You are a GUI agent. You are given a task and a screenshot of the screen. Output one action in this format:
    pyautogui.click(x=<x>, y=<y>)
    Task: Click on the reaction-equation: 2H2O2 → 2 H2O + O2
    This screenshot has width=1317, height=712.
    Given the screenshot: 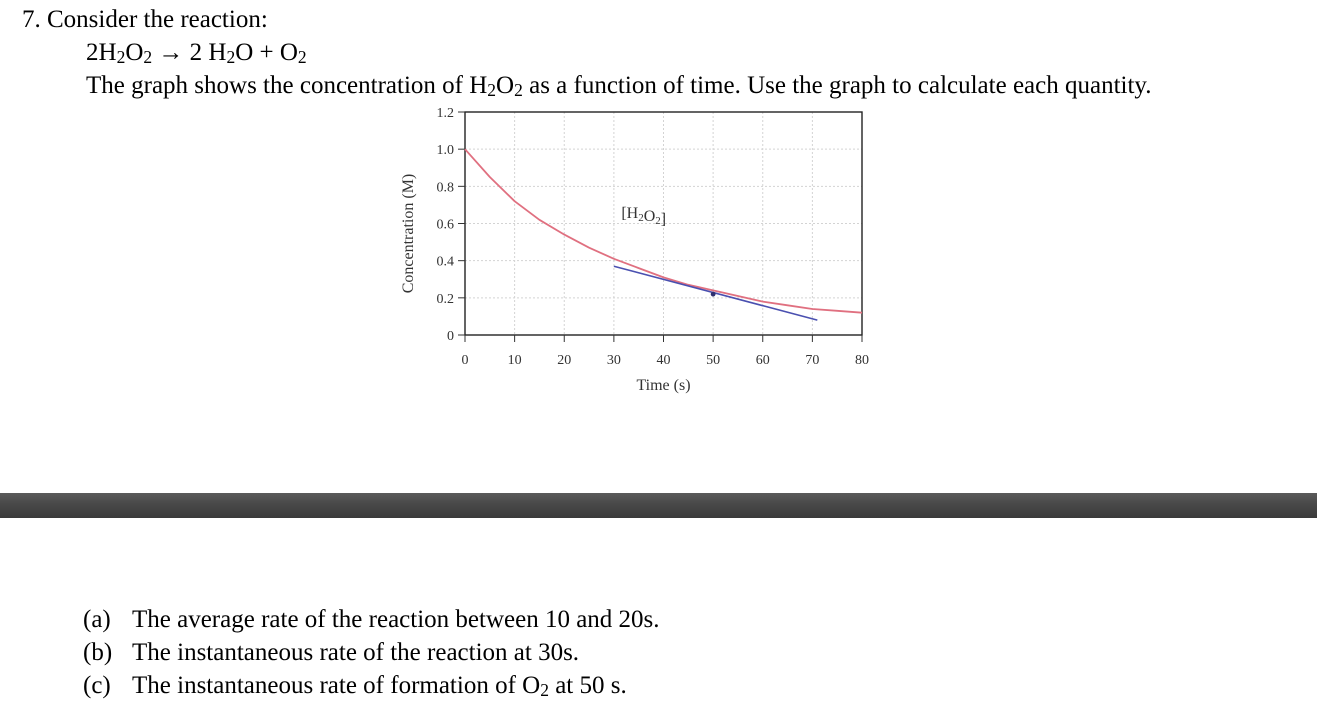 What is the action you would take?
    pyautogui.click(x=196, y=53)
    